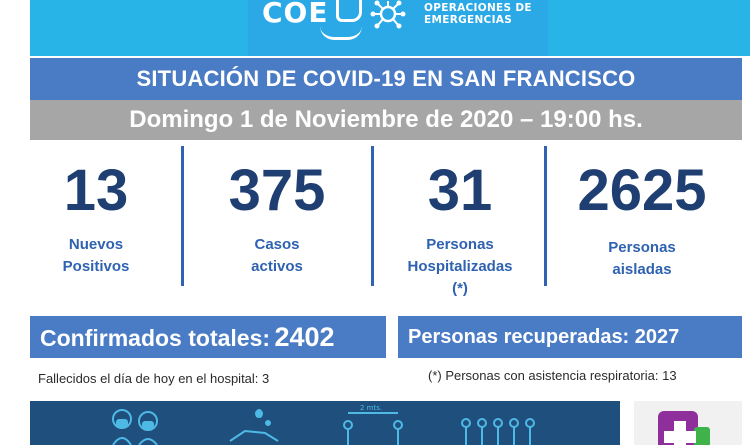 This screenshot has height=445, width=750. I want to click on svg-text: 2 mts., so click(371, 408).